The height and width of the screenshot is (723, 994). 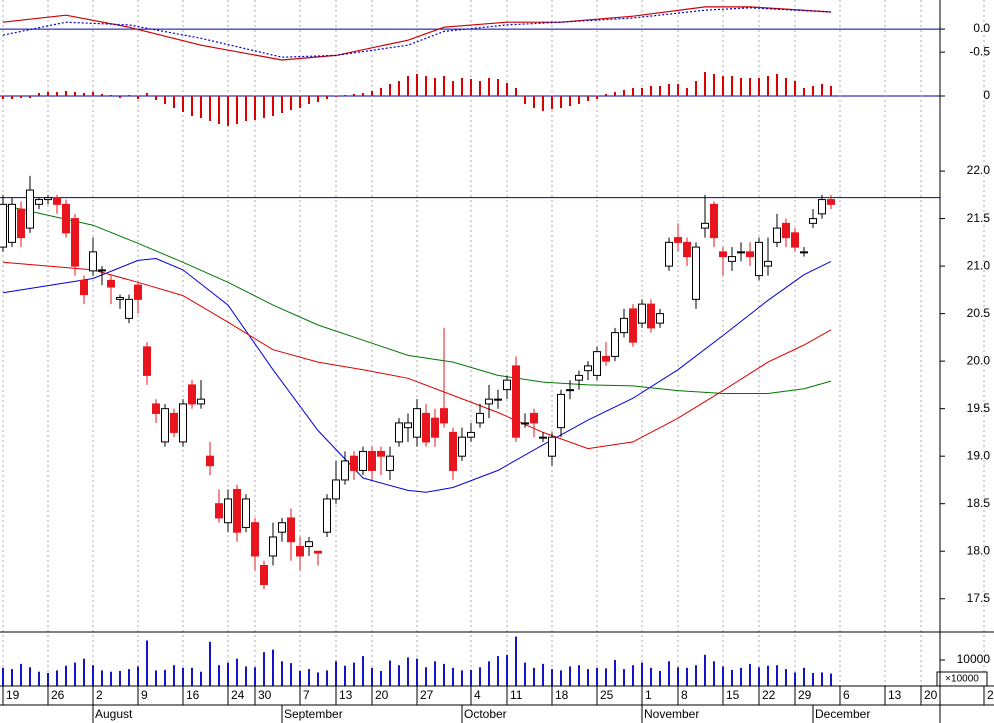 I want to click on macd-line, so click(x=417, y=32).